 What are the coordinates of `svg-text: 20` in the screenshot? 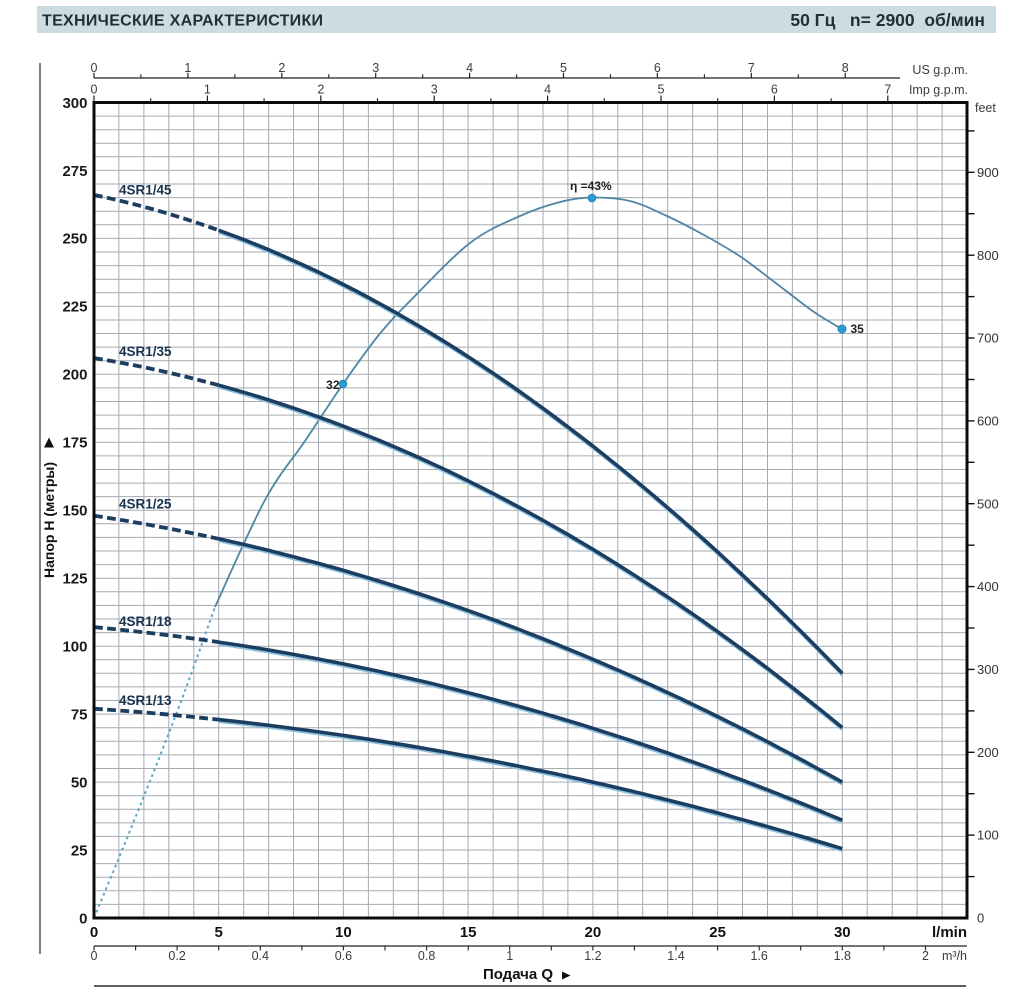 It's located at (593, 932).